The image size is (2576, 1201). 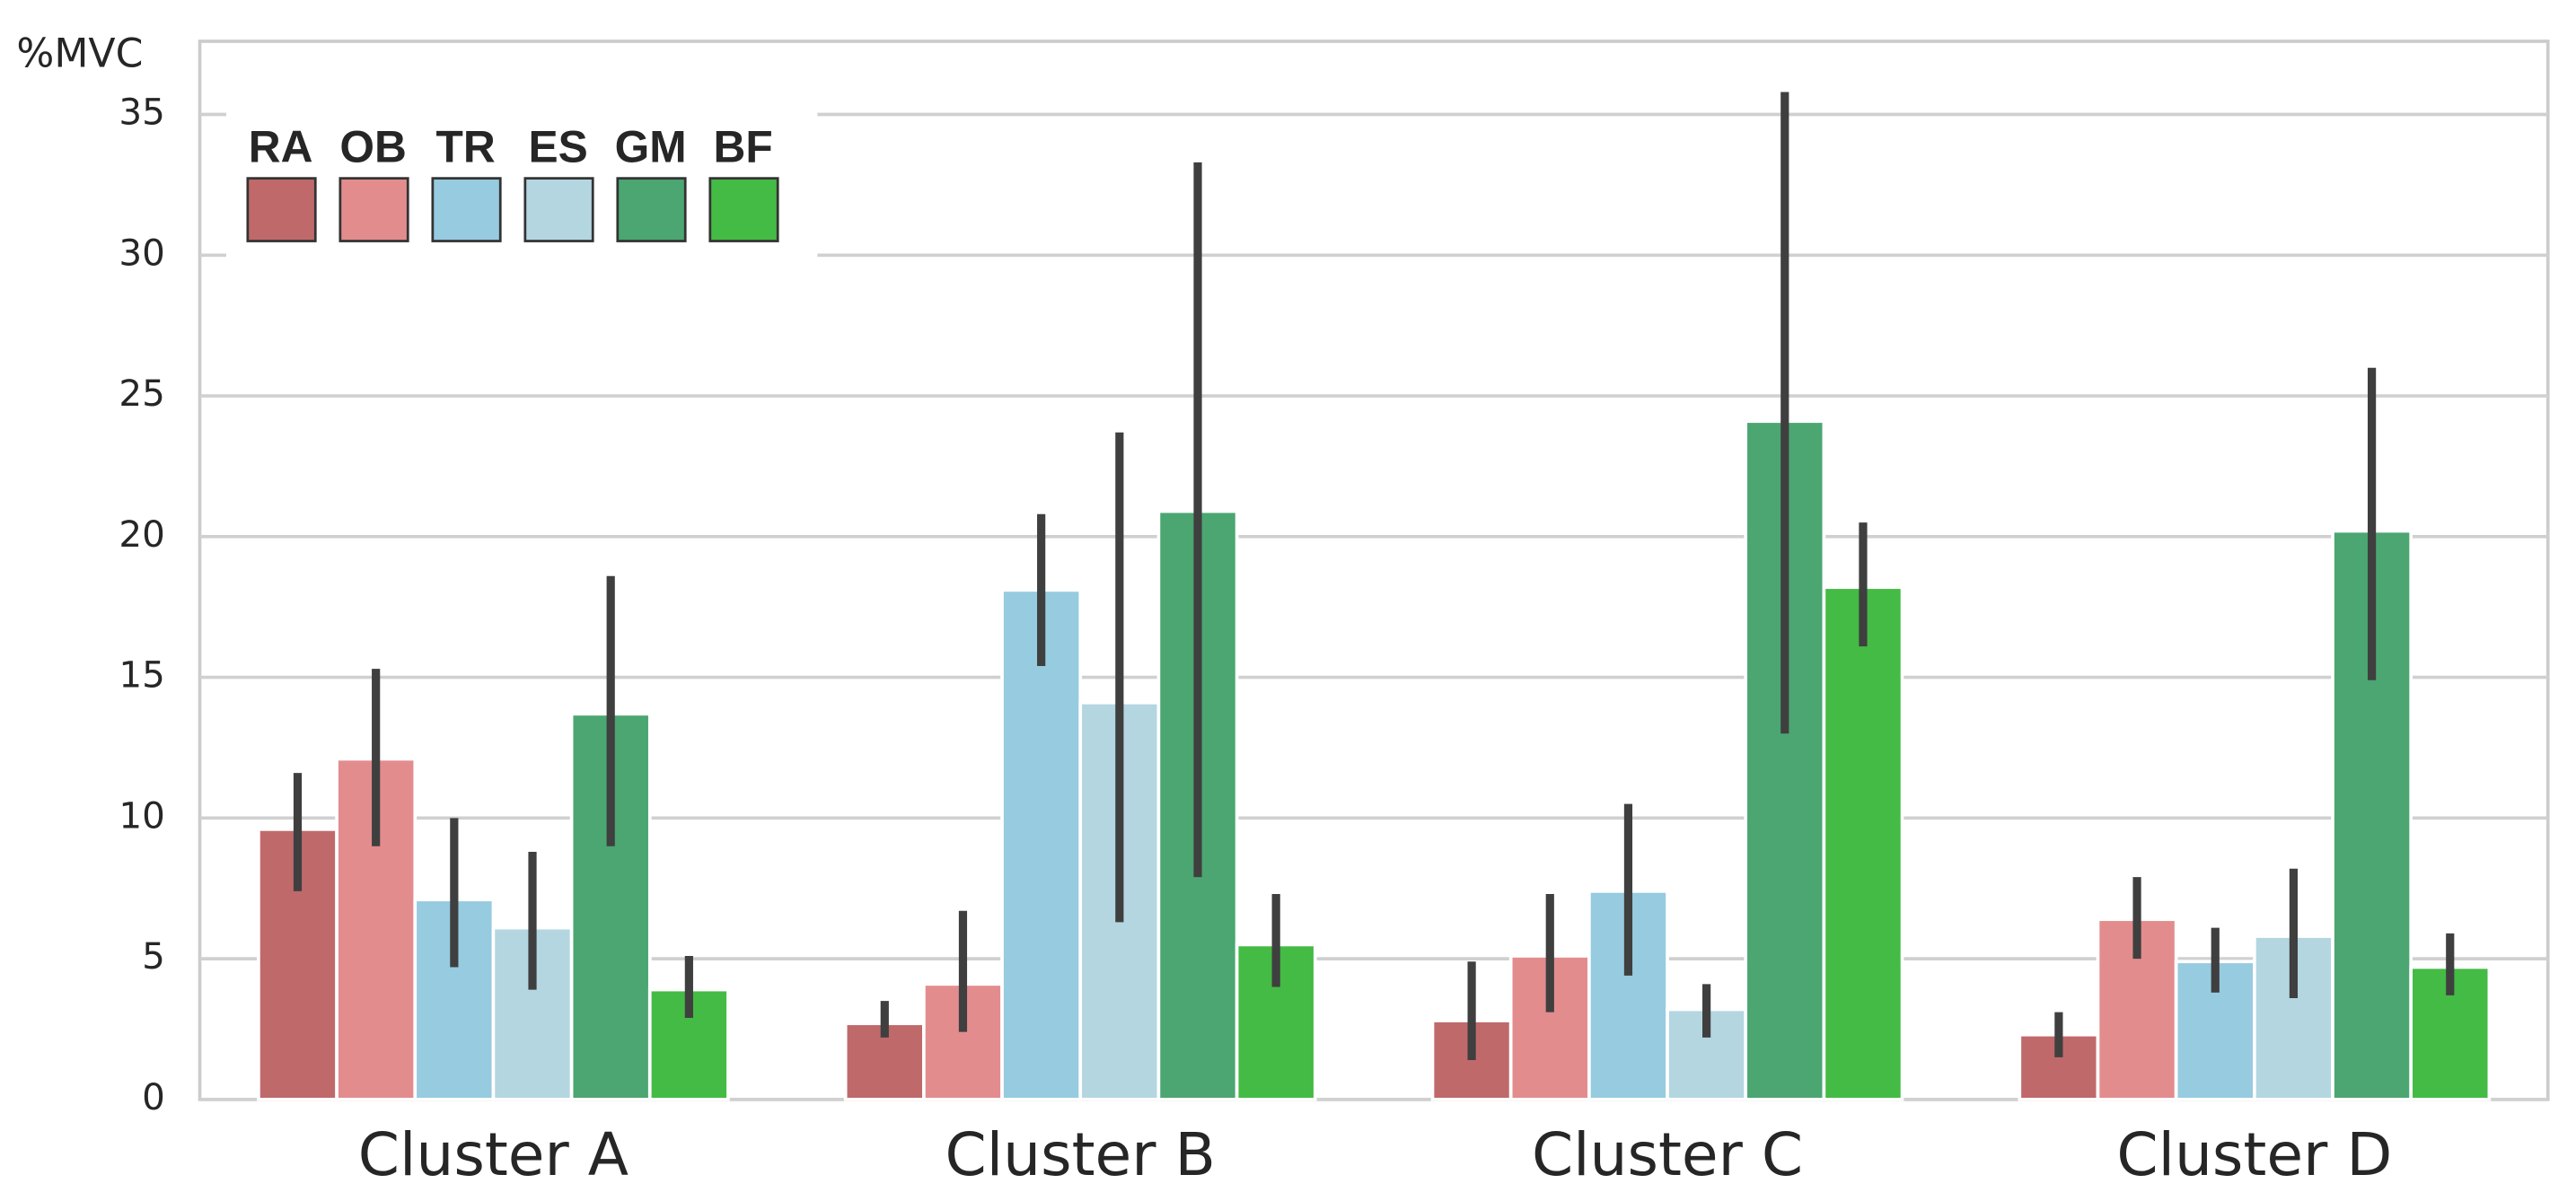 I want to click on y-tick-label: 5, so click(x=153, y=955).